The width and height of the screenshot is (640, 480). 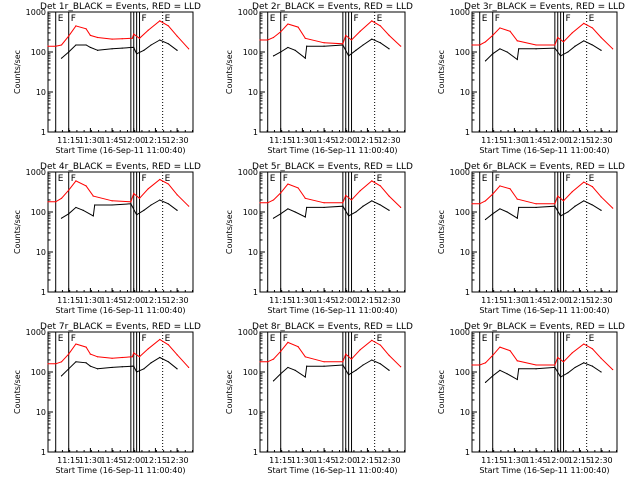 What do you see at coordinates (544, 392) in the screenshot?
I see `plot-frame` at bounding box center [544, 392].